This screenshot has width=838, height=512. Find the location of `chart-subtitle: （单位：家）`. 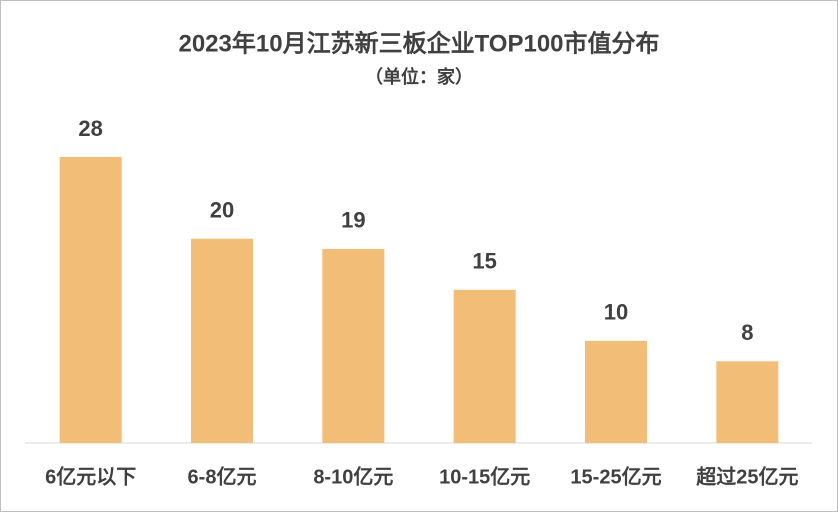

chart-subtitle: （单位：家） is located at coordinates (419, 76).